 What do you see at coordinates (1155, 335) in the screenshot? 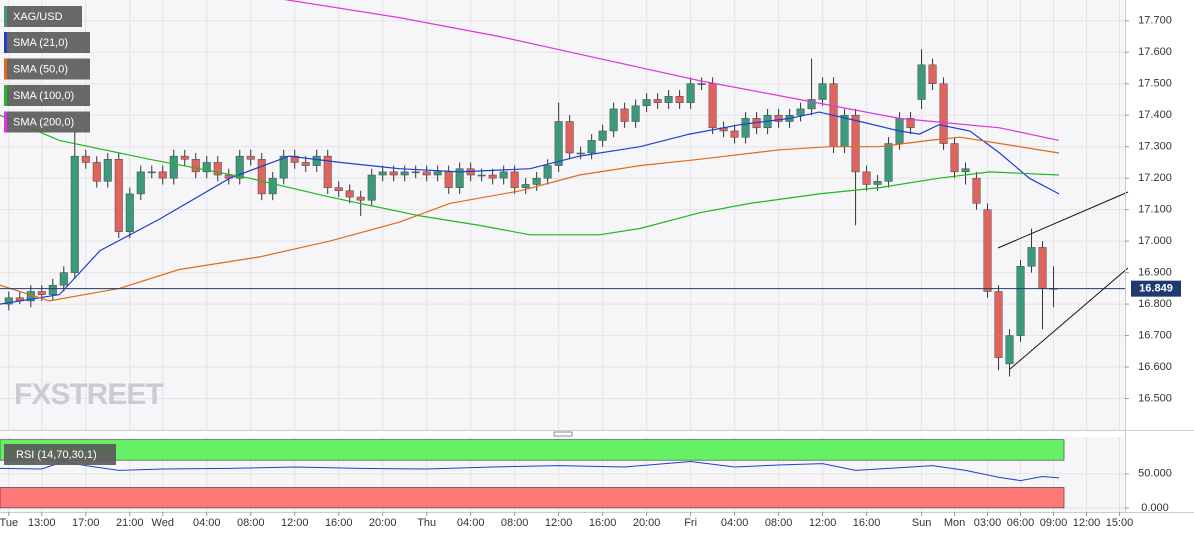
I see `y-tick-label: 16.700` at bounding box center [1155, 335].